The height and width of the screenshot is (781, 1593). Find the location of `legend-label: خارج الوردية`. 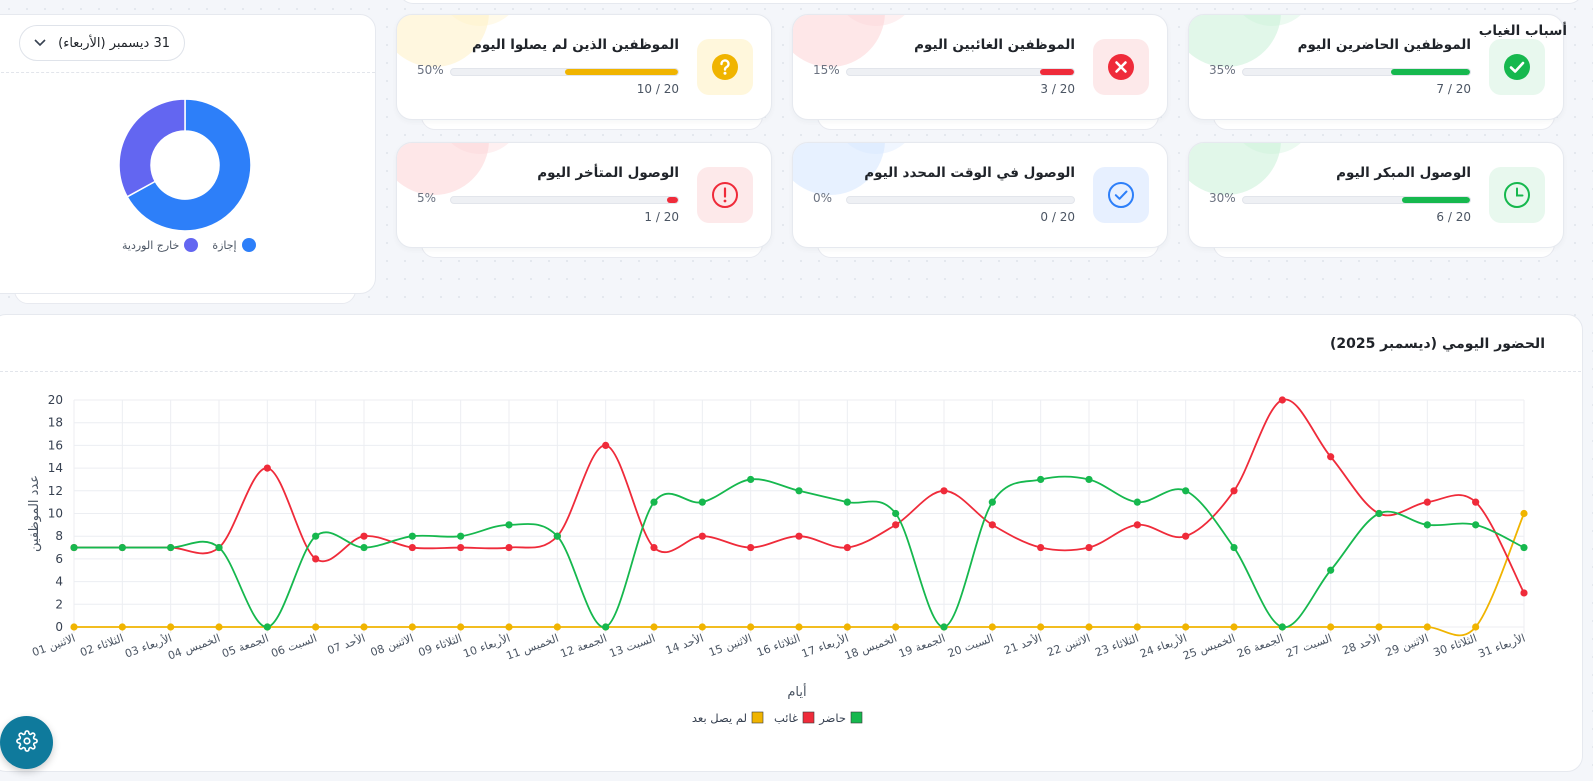

legend-label: خارج الوردية is located at coordinates (151, 245).